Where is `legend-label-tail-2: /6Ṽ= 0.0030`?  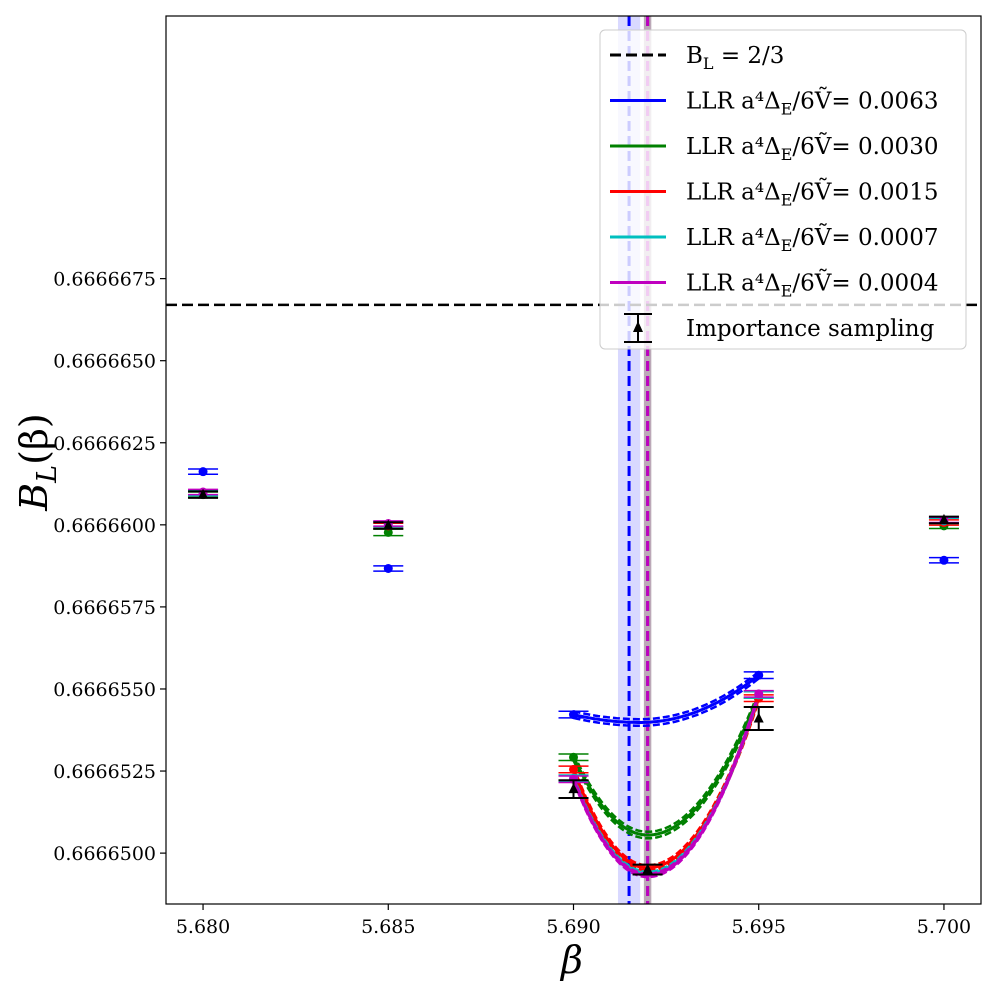
legend-label-tail-2: /6Ṽ= 0.0030 is located at coordinates (865, 146).